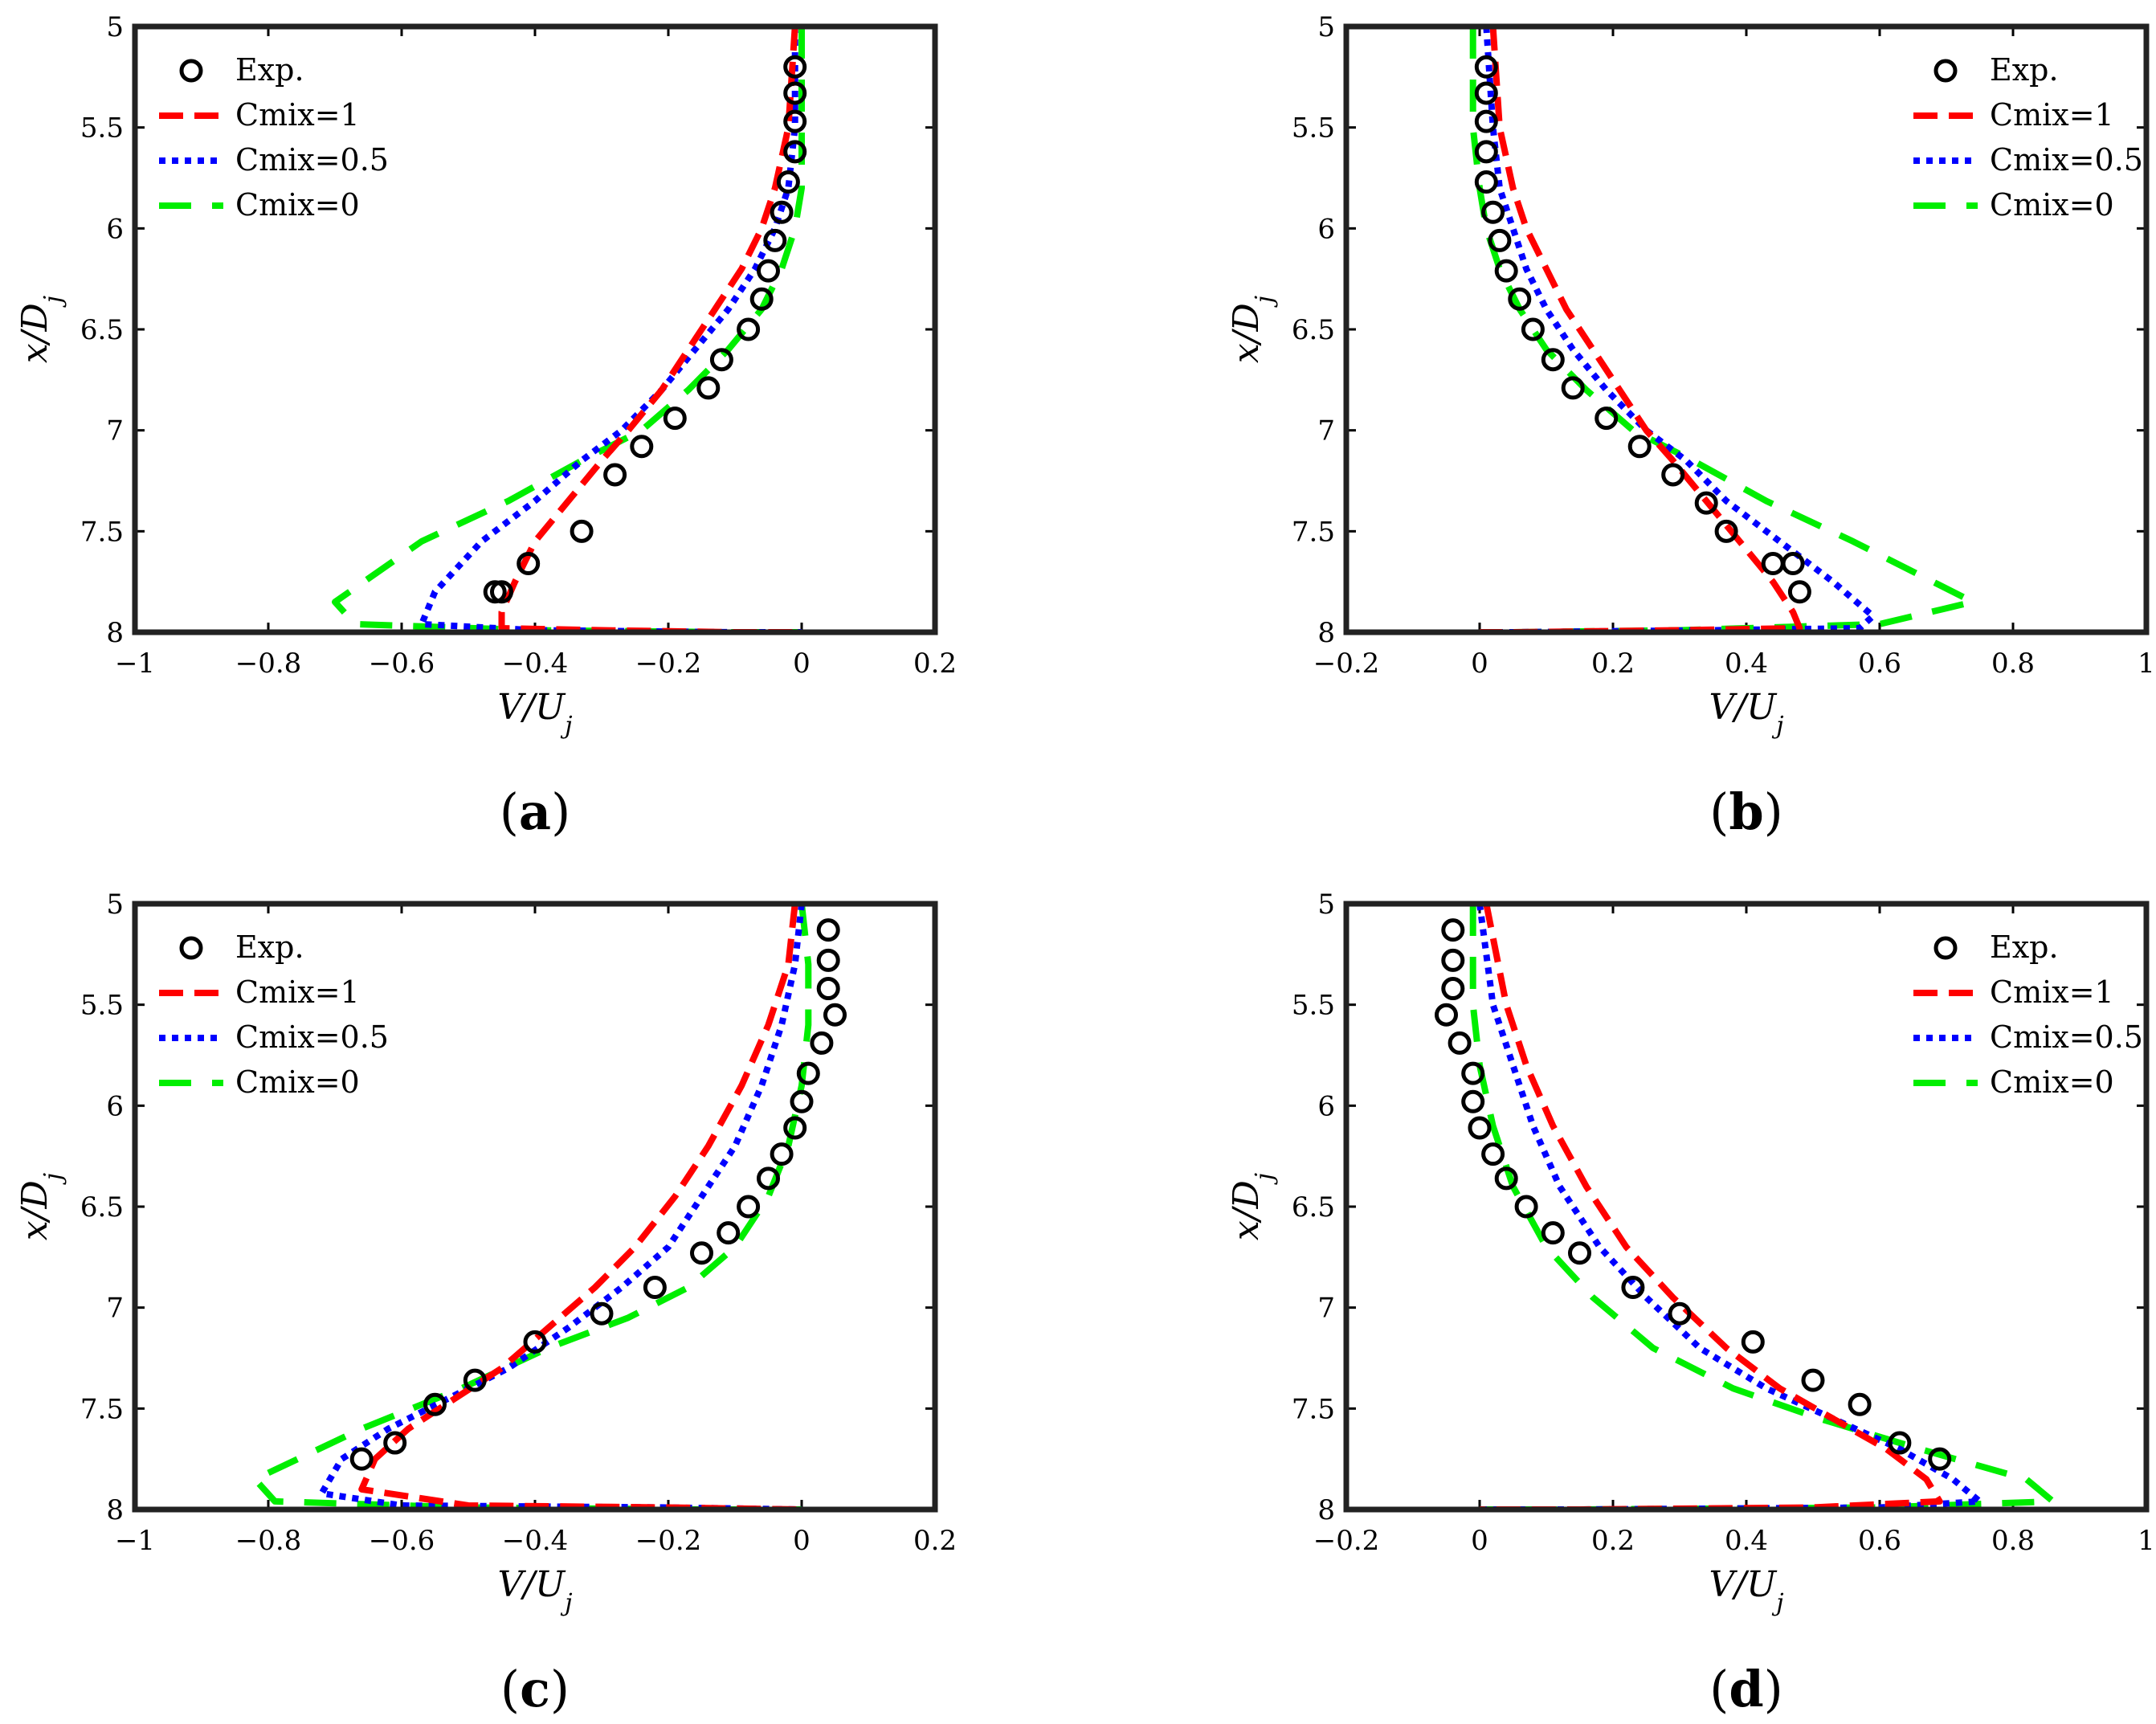 Image resolution: width=2156 pixels, height=1724 pixels. Describe the element at coordinates (297, 205) in the screenshot. I see `legend-label: Cmix=0` at that location.